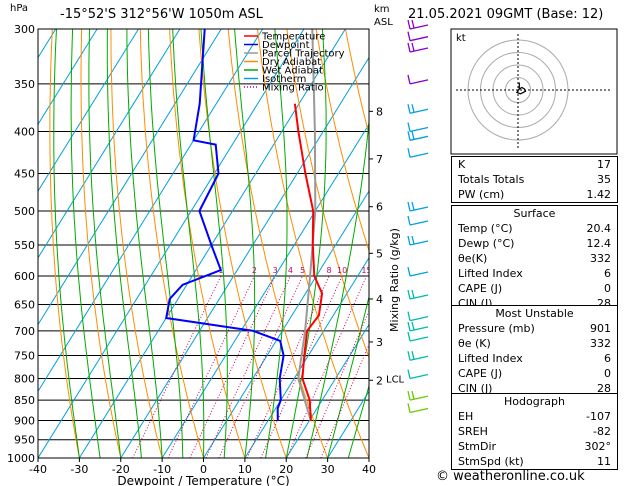  Describe the element at coordinates (466, 416) in the screenshot. I see `row-label: EH` at that location.